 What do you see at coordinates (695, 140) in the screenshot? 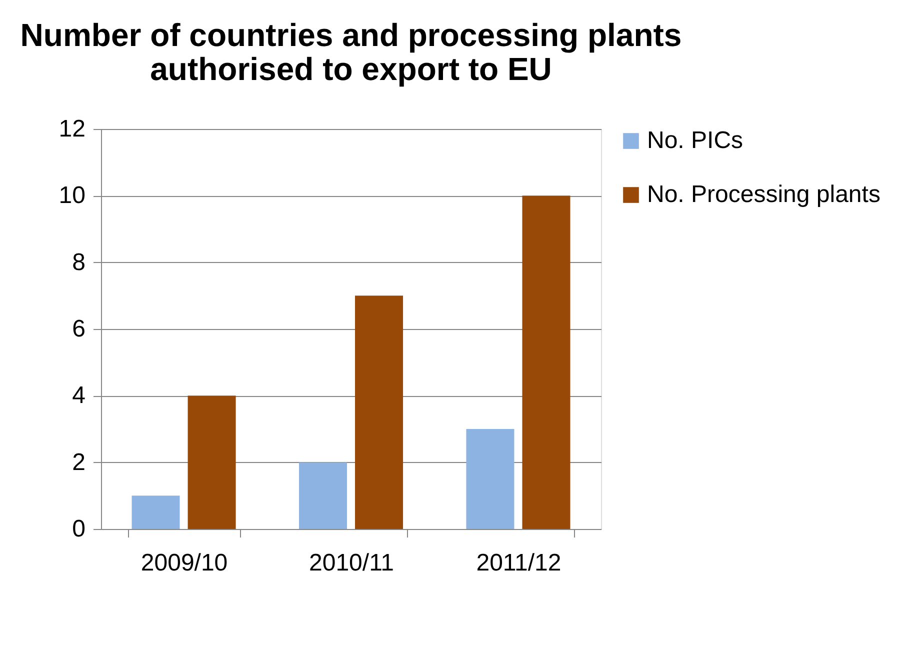
I see `legend-label: No. PICs` at bounding box center [695, 140].